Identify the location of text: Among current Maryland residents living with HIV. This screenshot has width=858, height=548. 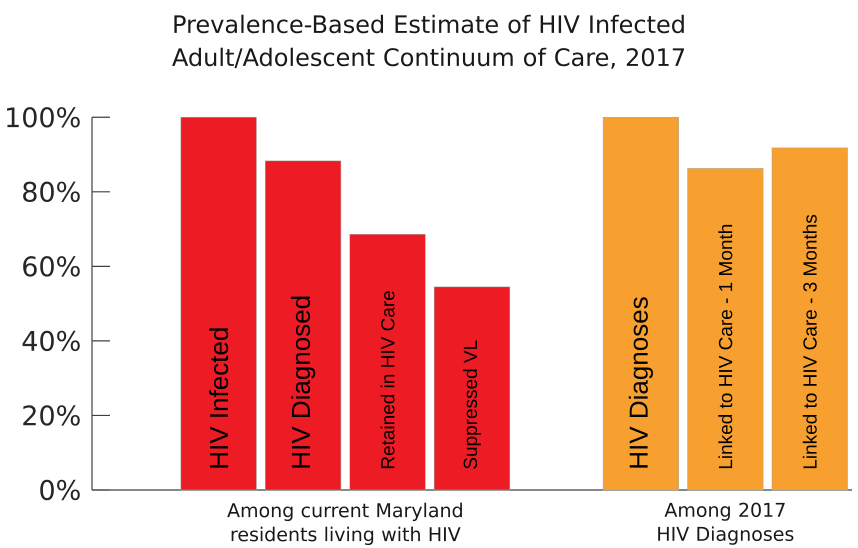
(344, 524).